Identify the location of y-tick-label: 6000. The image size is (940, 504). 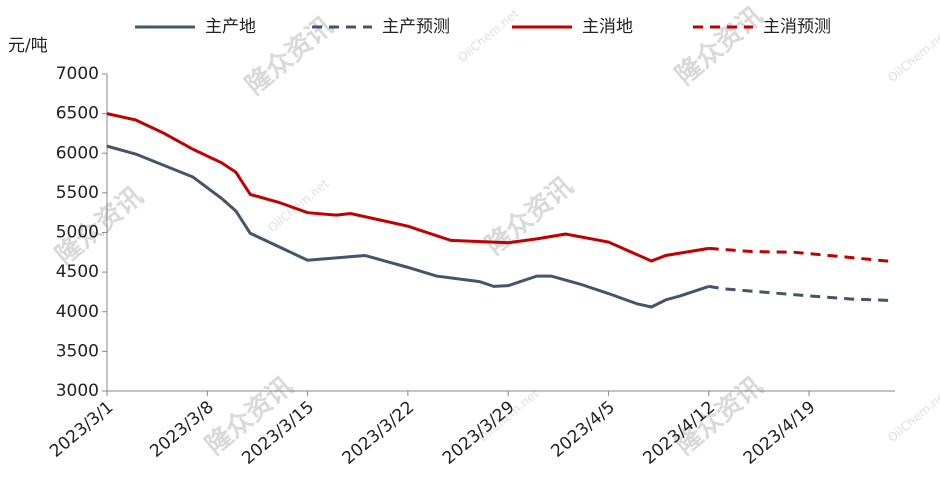
(77, 153).